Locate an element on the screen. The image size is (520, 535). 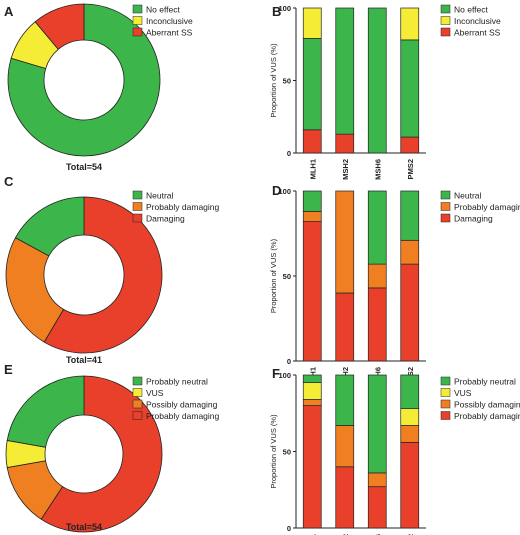
x-tick-label: PMS2 is located at coordinates (410, 169).